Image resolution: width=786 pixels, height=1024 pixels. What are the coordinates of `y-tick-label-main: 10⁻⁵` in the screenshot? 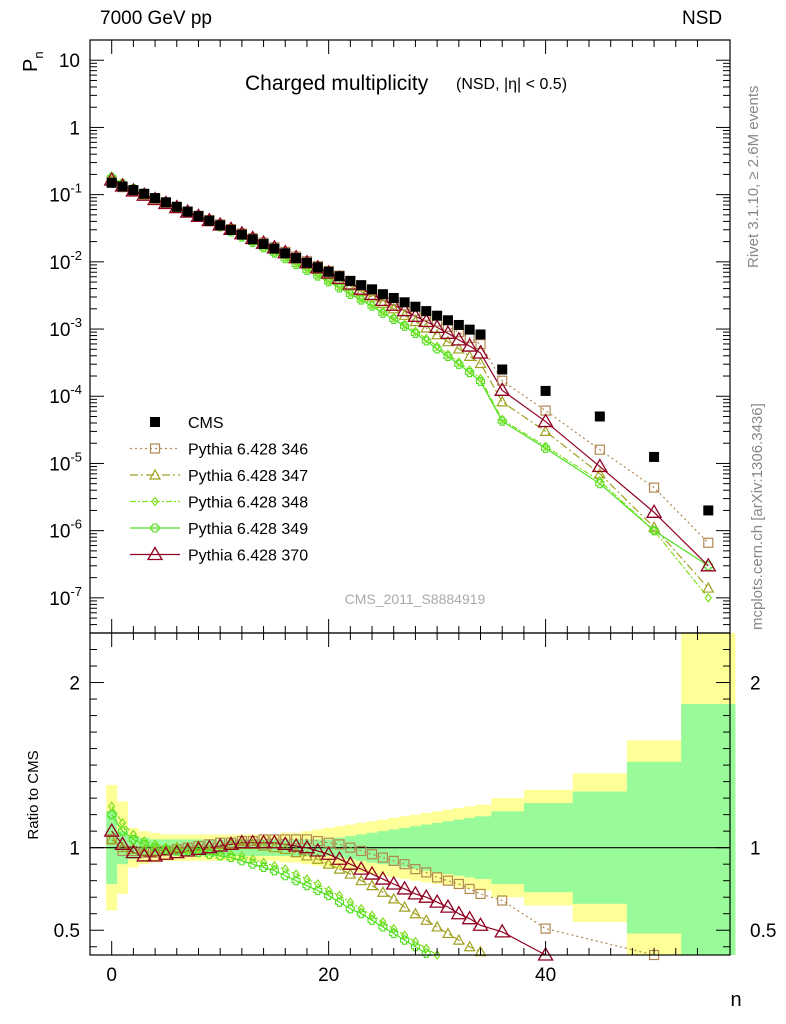 It's located at (65, 462).